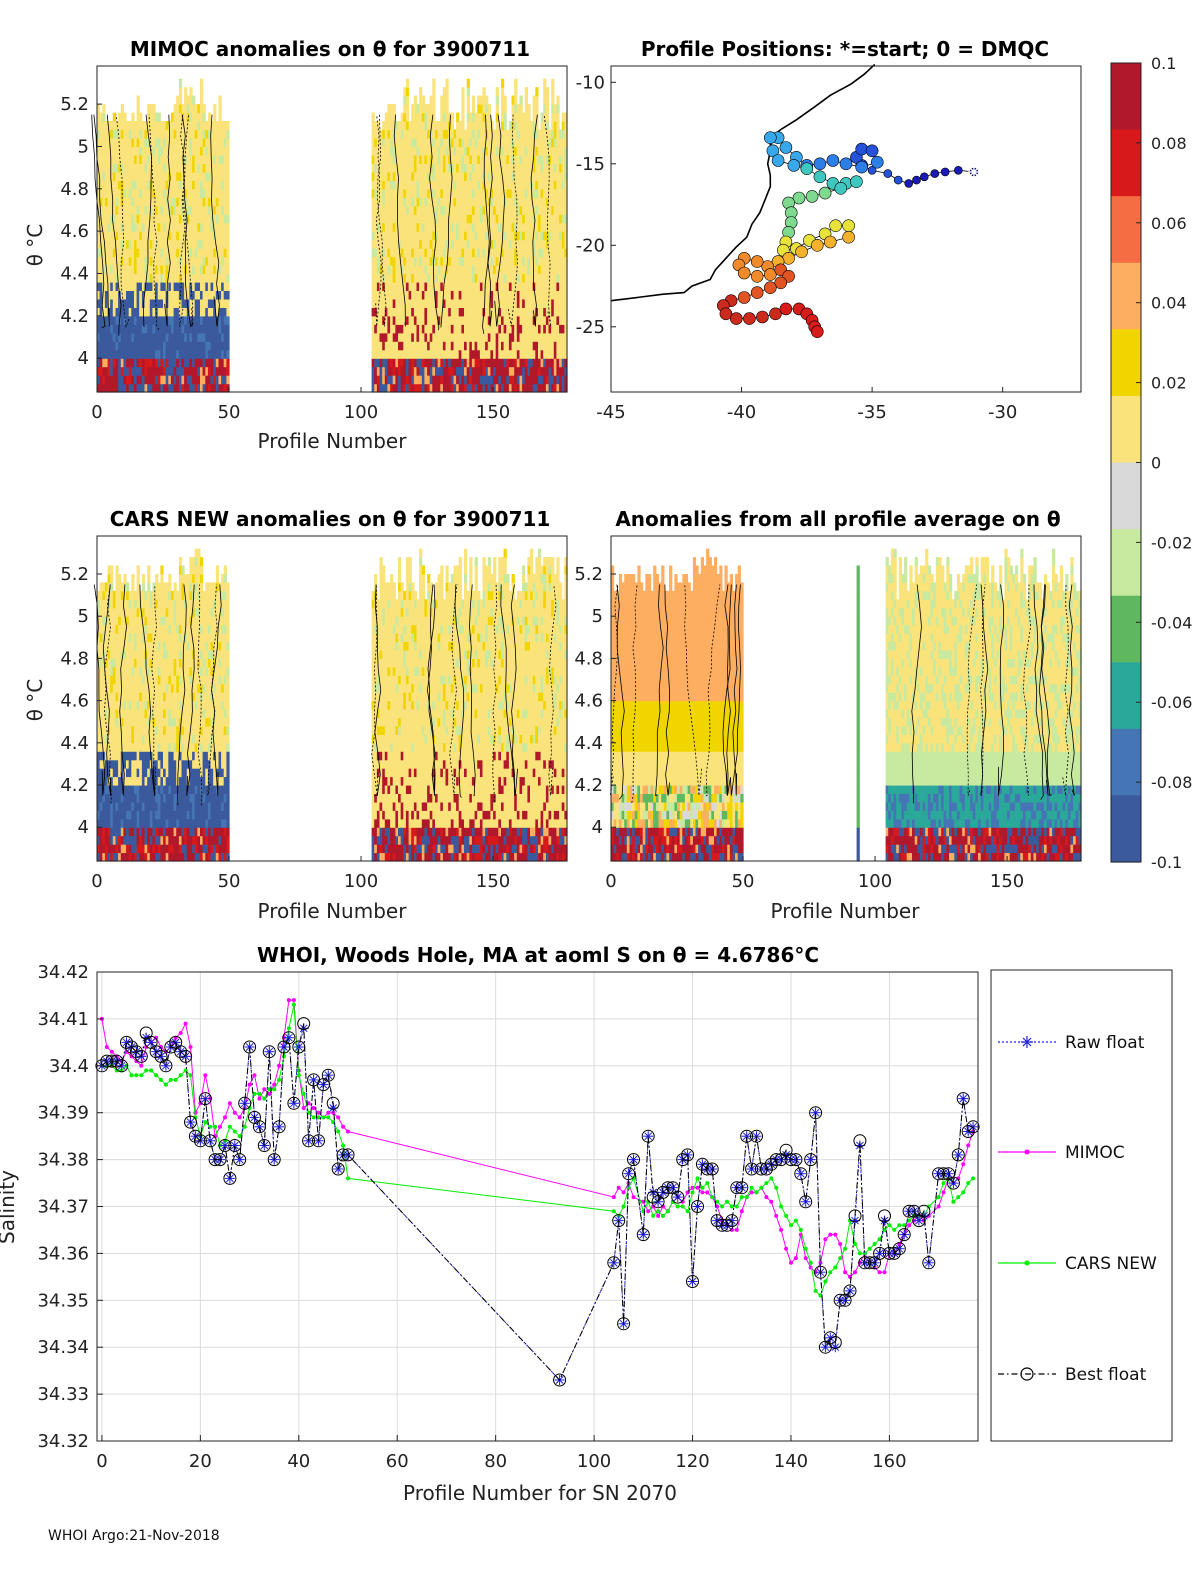 The height and width of the screenshot is (1575, 1200). Describe the element at coordinates (856, 181) in the screenshot. I see `profile-position-dot` at that location.